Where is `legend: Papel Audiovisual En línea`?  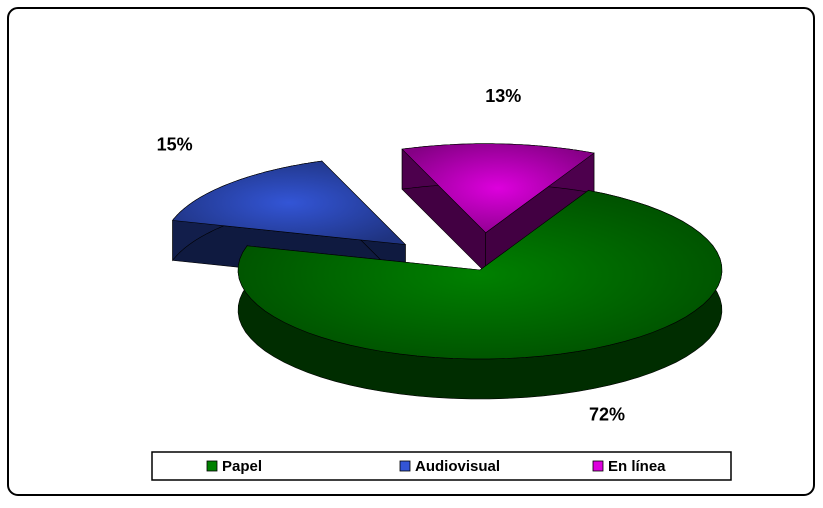 legend: Papel Audiovisual En línea is located at coordinates (436, 466).